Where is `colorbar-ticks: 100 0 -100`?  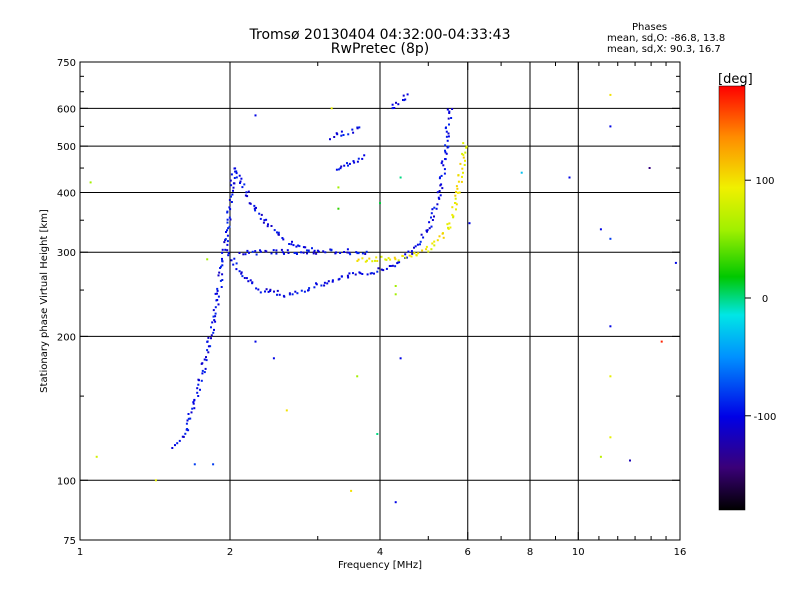 colorbar-ticks: 100 0 -100 is located at coordinates (760, 299).